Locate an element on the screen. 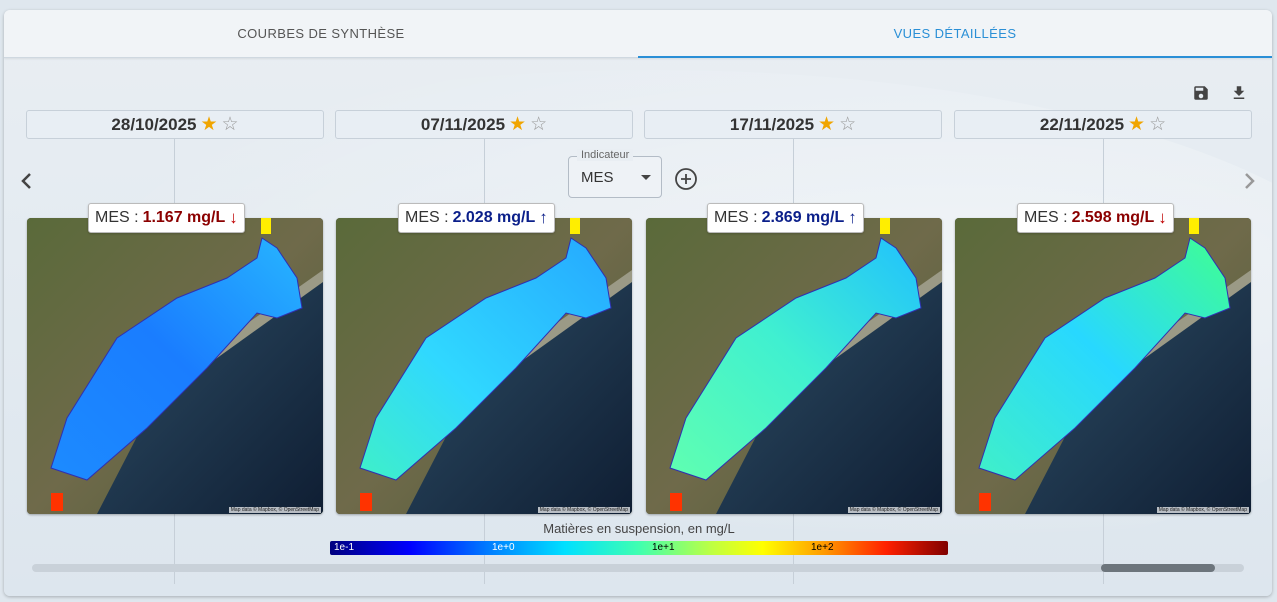  date-header: 07/11/2025 ★ ☆ is located at coordinates (484, 124).